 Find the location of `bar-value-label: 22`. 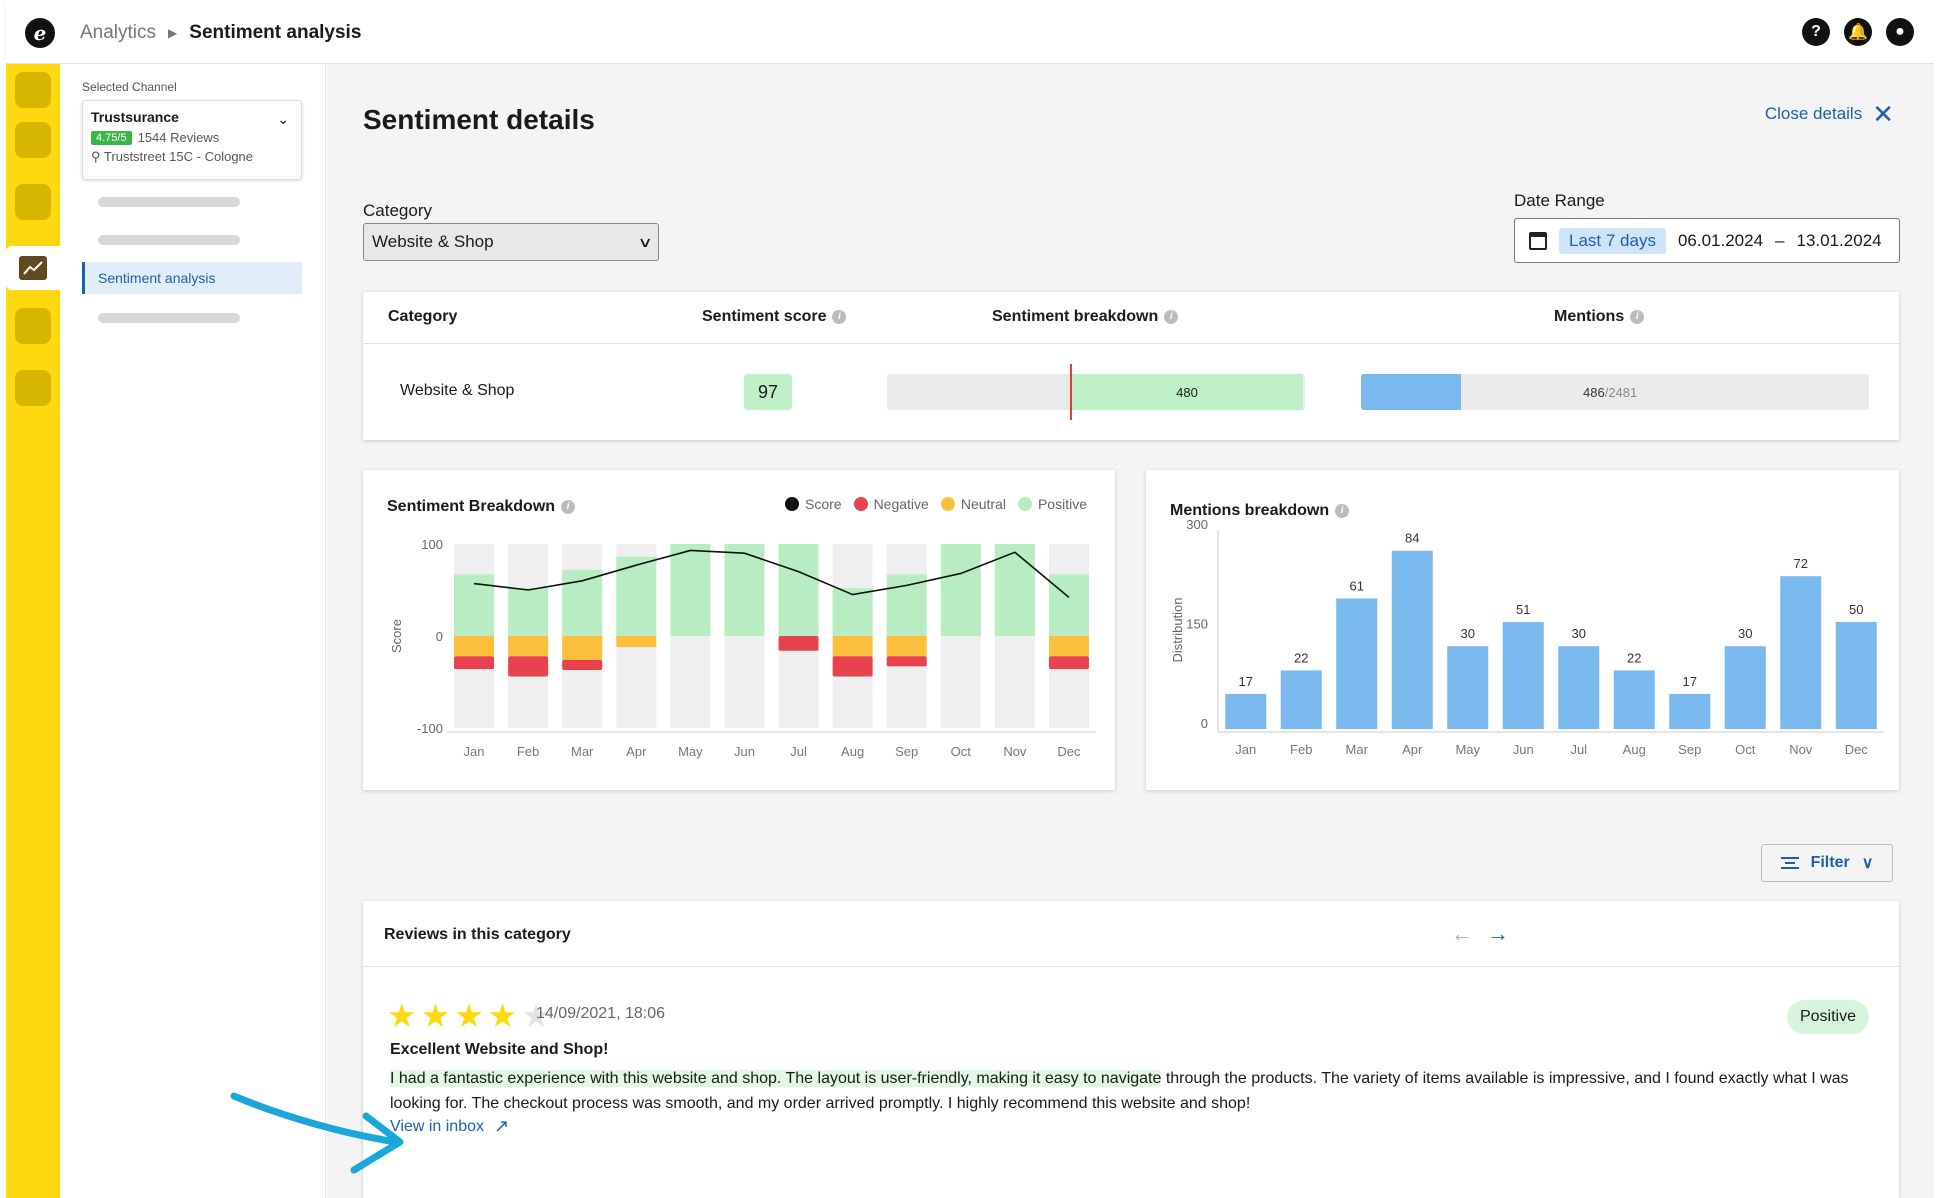

bar-value-label: 22 is located at coordinates (1301, 657).